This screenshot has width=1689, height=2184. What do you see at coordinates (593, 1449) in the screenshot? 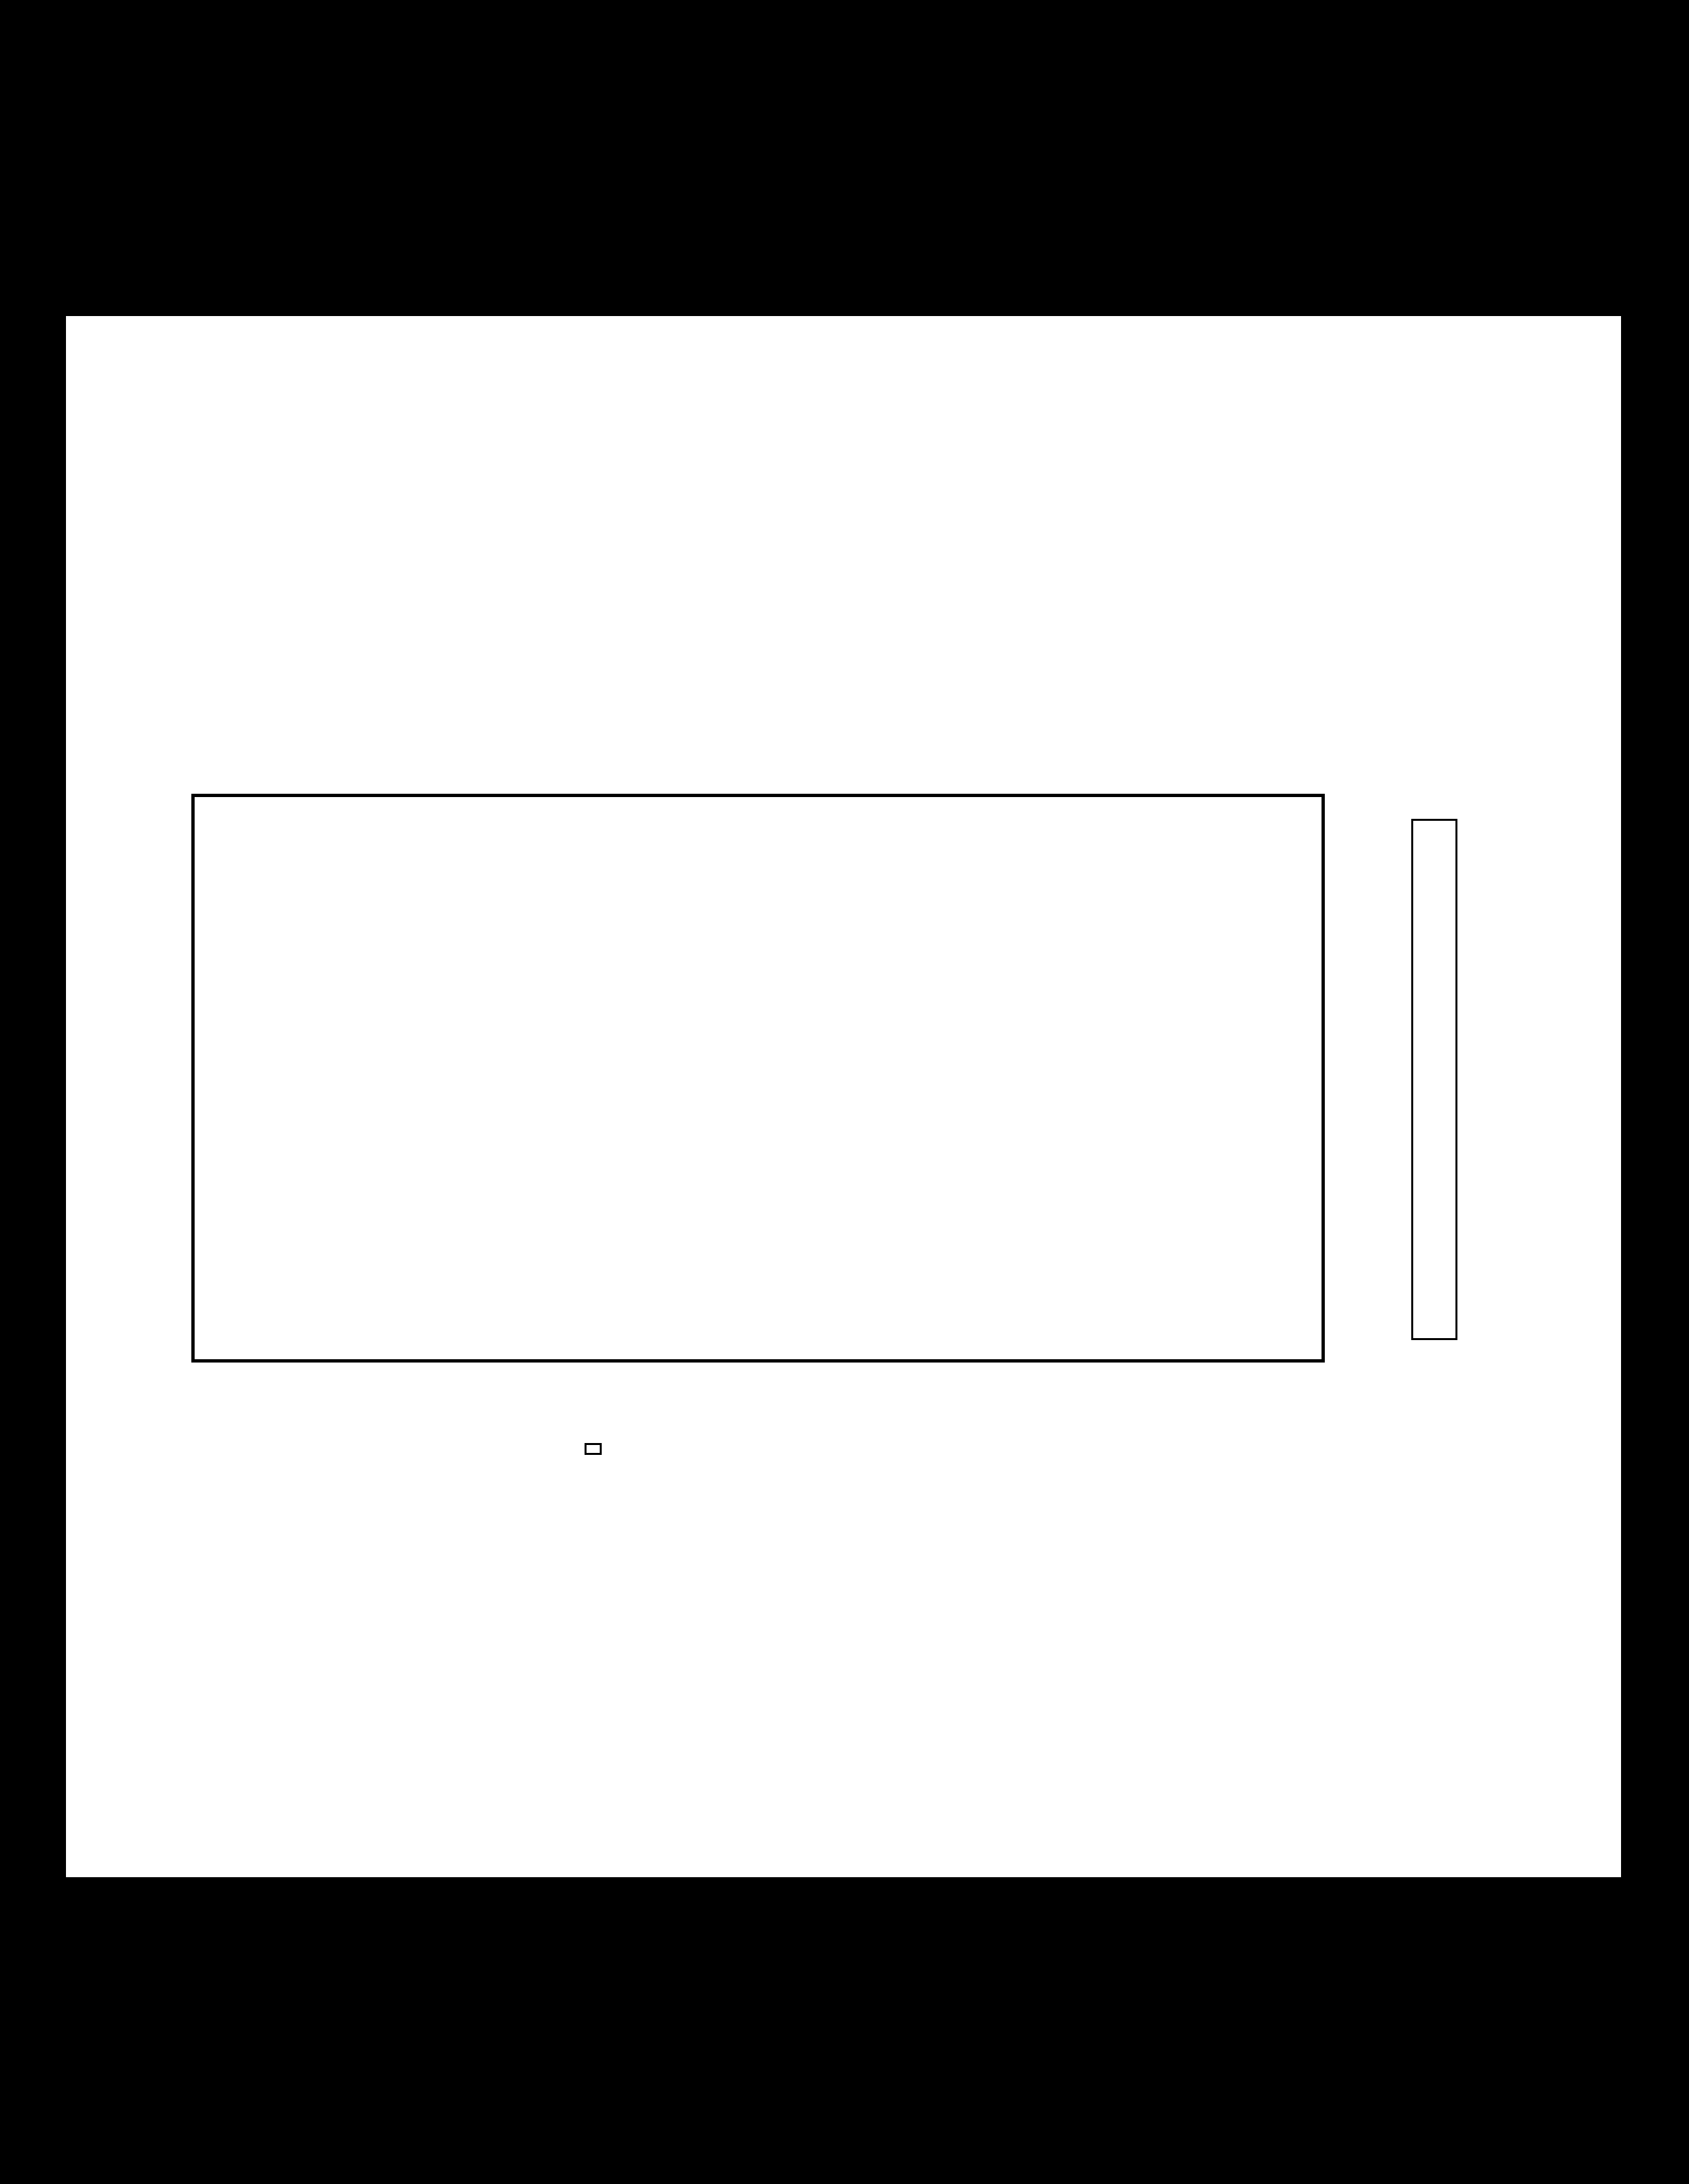
I see `range-caption` at bounding box center [593, 1449].